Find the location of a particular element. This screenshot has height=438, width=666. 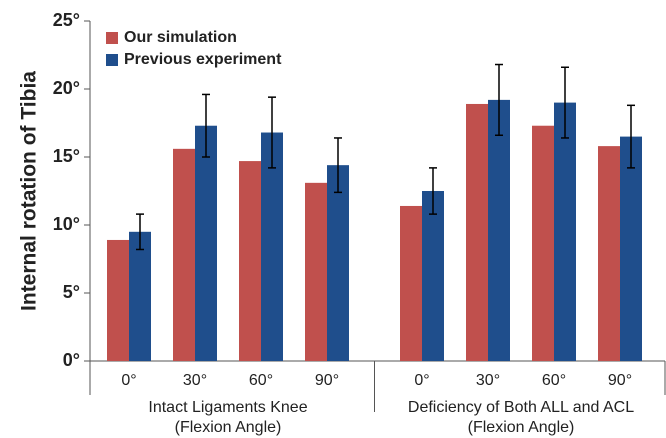

y-tick-label: 20° is located at coordinates (66, 88).